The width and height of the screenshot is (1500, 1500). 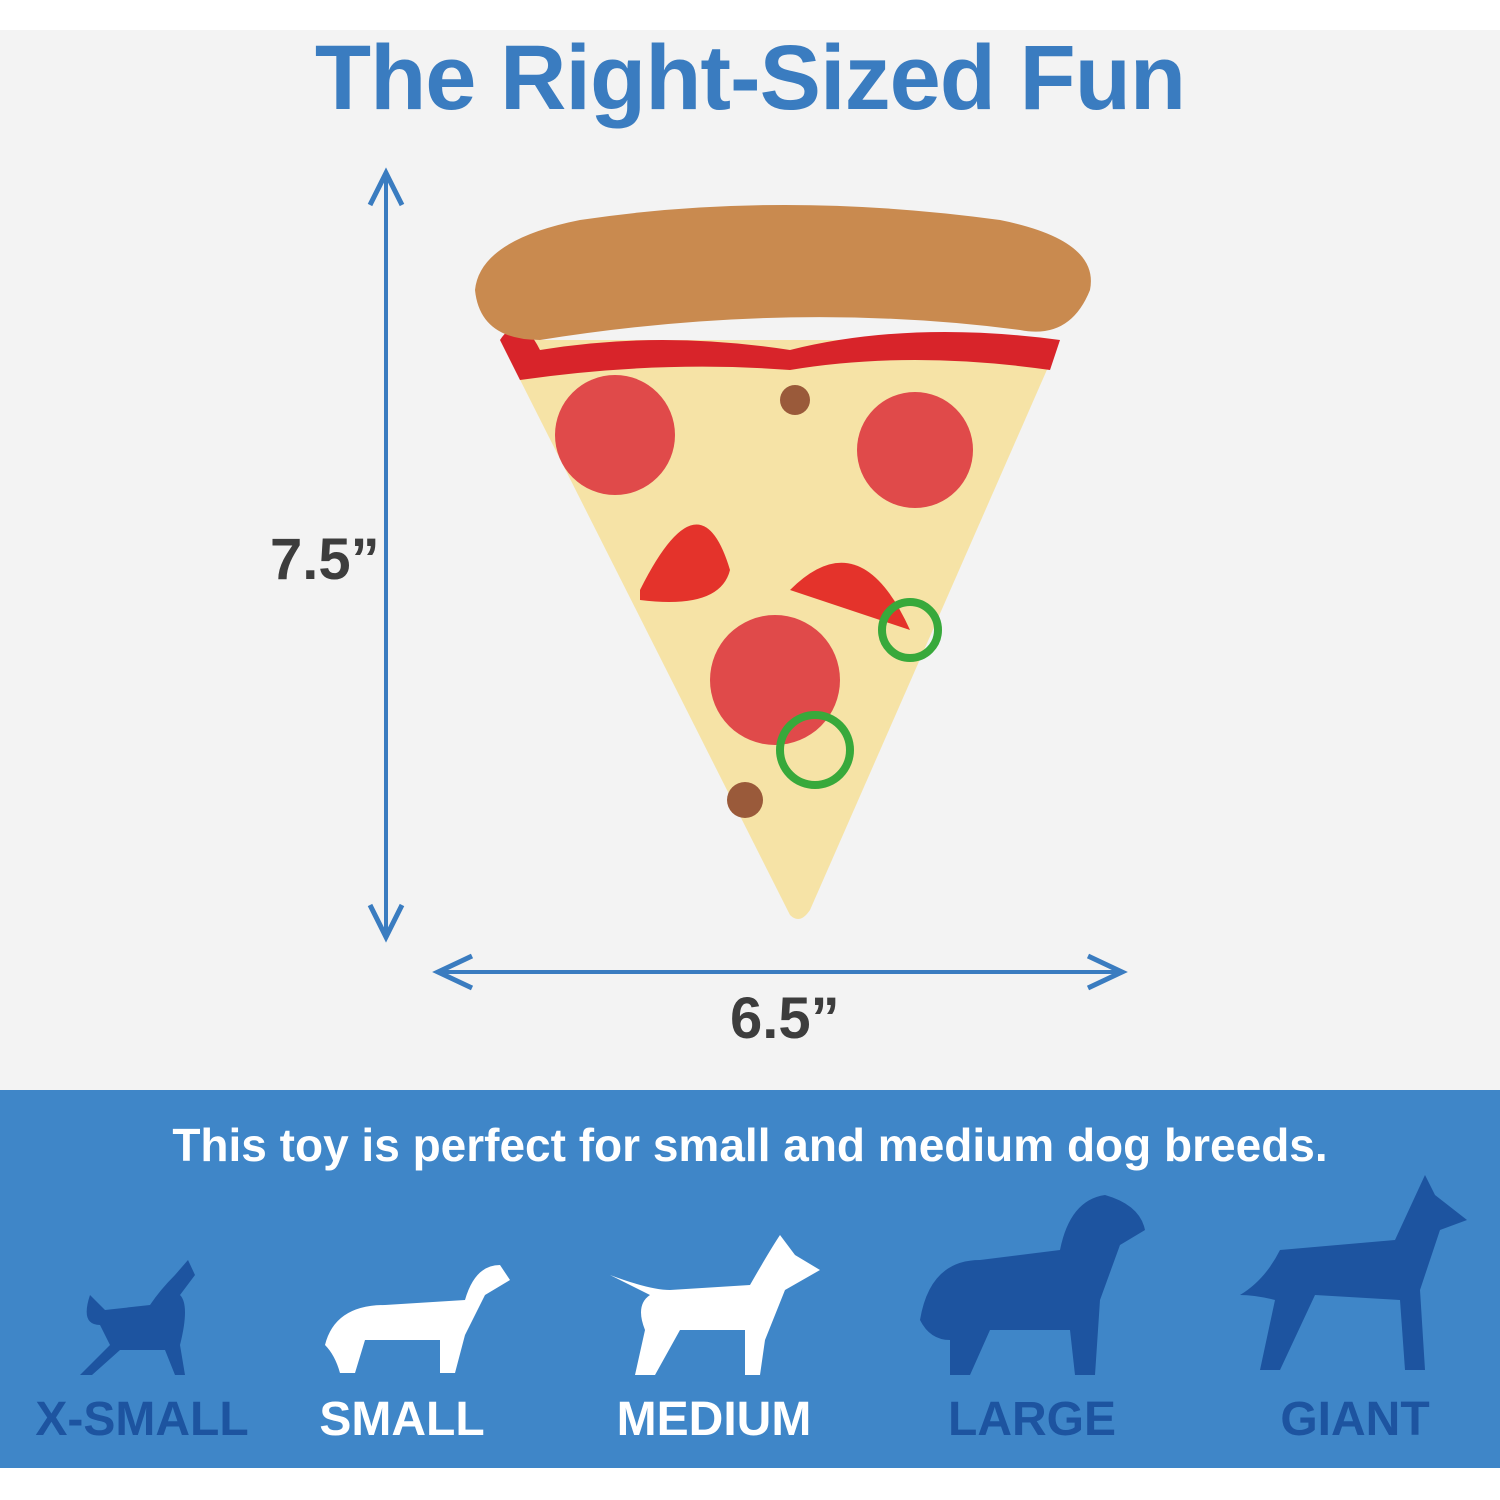 I want to click on medium-dog-icon, so click(x=715, y=1305).